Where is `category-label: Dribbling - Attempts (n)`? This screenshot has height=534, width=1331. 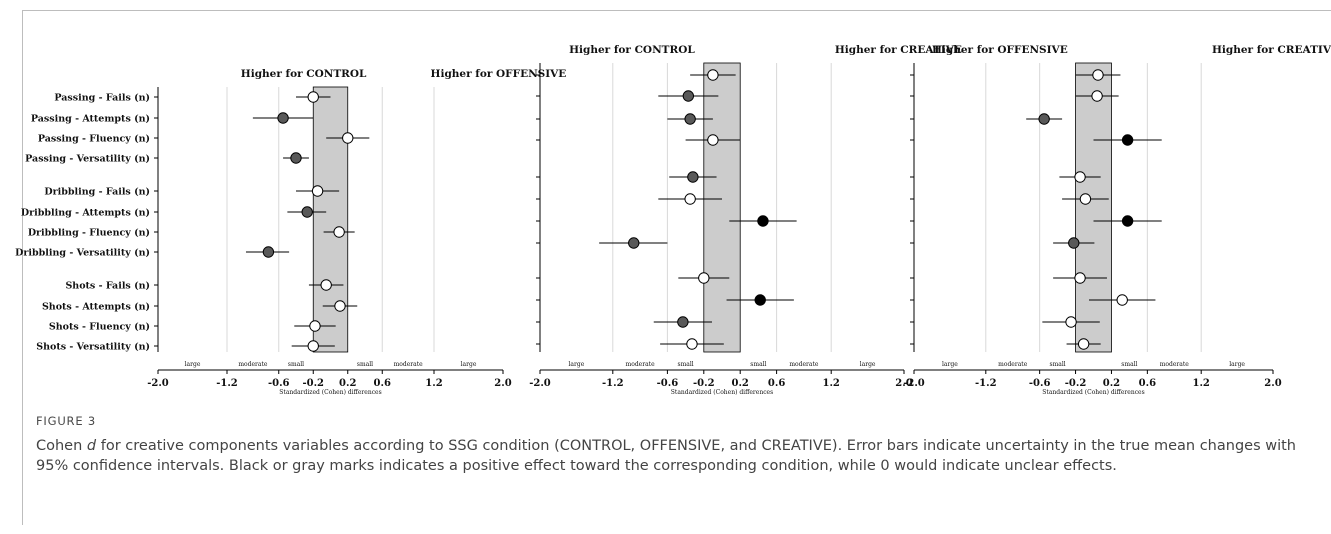 category-label: Dribbling - Attempts (n) is located at coordinates (85, 213).